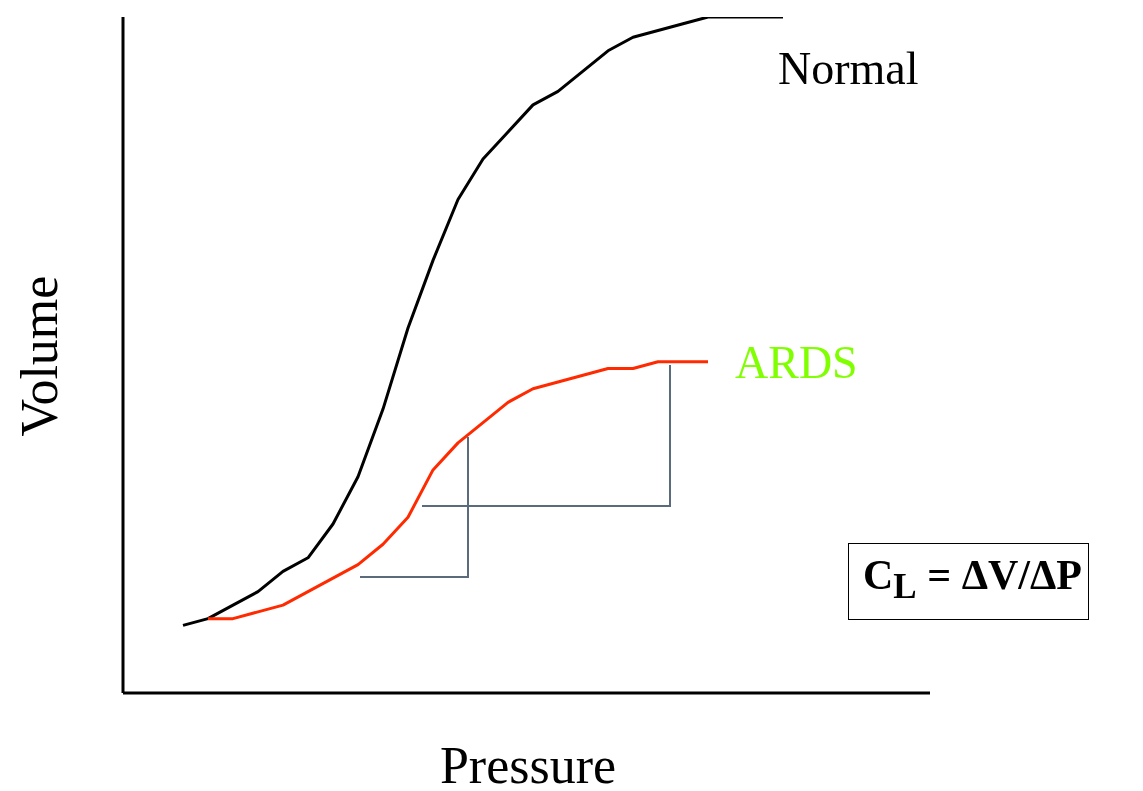 The image size is (1143, 791). Describe the element at coordinates (528, 764) in the screenshot. I see `x-axis-title: Pressure` at that location.